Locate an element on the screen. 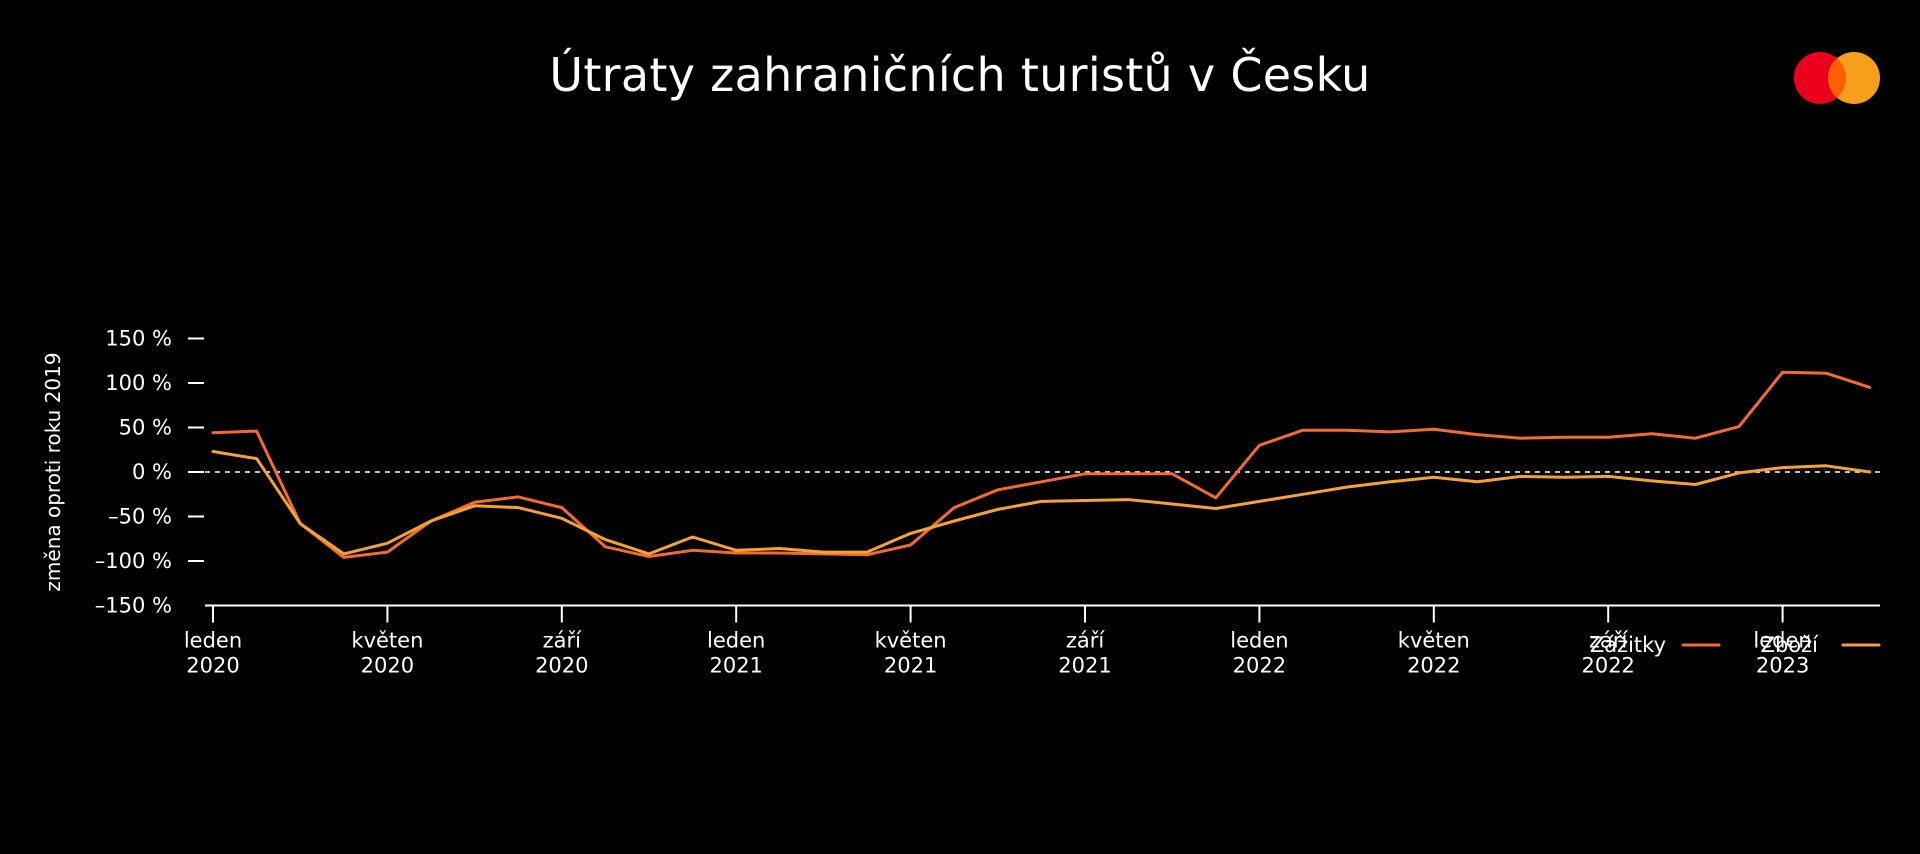 Image resolution: width=1920 pixels, height=854 pixels. legend-label: Zážitky is located at coordinates (1628, 645).